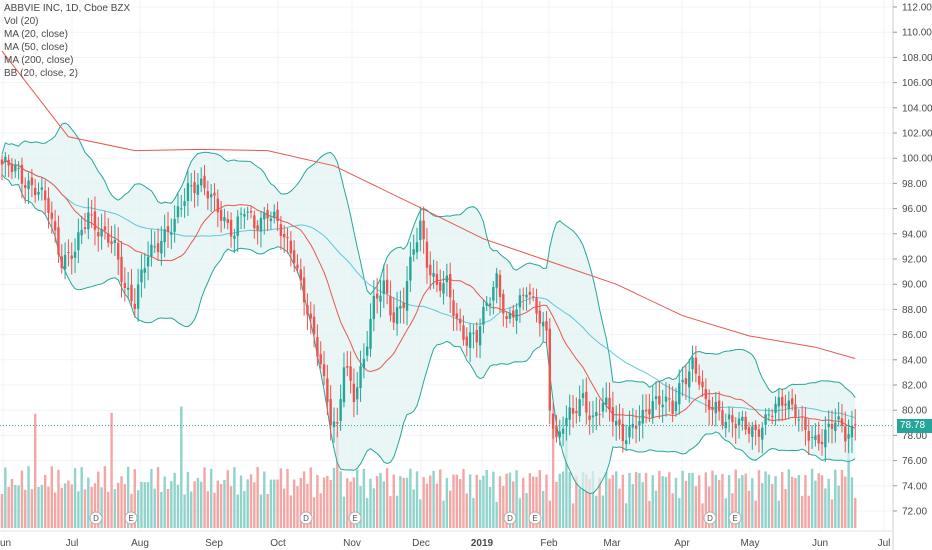  Describe the element at coordinates (914, 234) in the screenshot. I see `price-tick-label: 94.00` at that location.